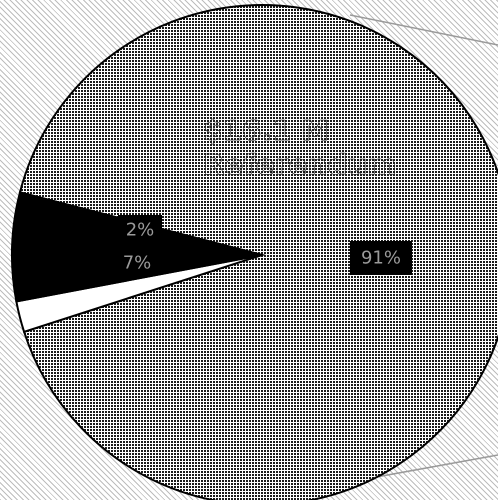  I want to click on connector-line-bottom, so click(428, 467).